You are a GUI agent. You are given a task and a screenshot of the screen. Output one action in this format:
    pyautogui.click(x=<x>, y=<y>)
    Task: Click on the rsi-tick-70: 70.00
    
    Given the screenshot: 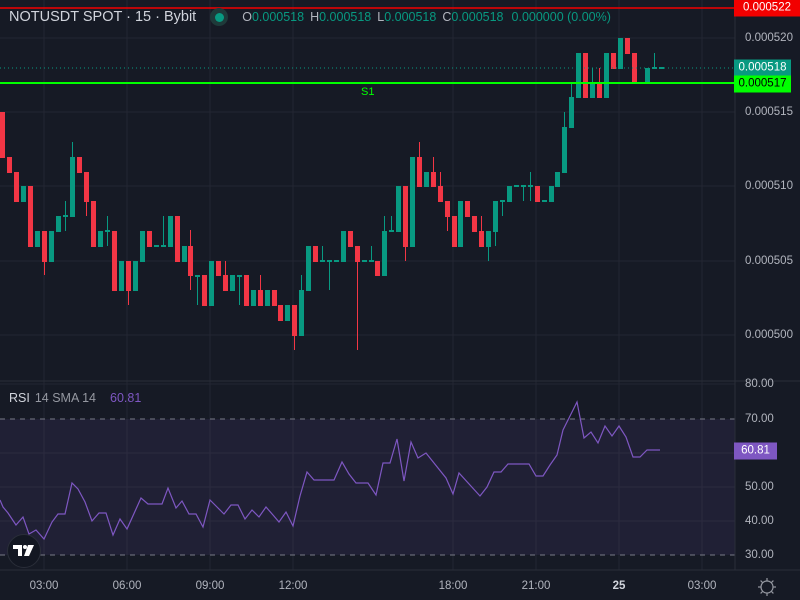 What is the action you would take?
    pyautogui.click(x=759, y=419)
    